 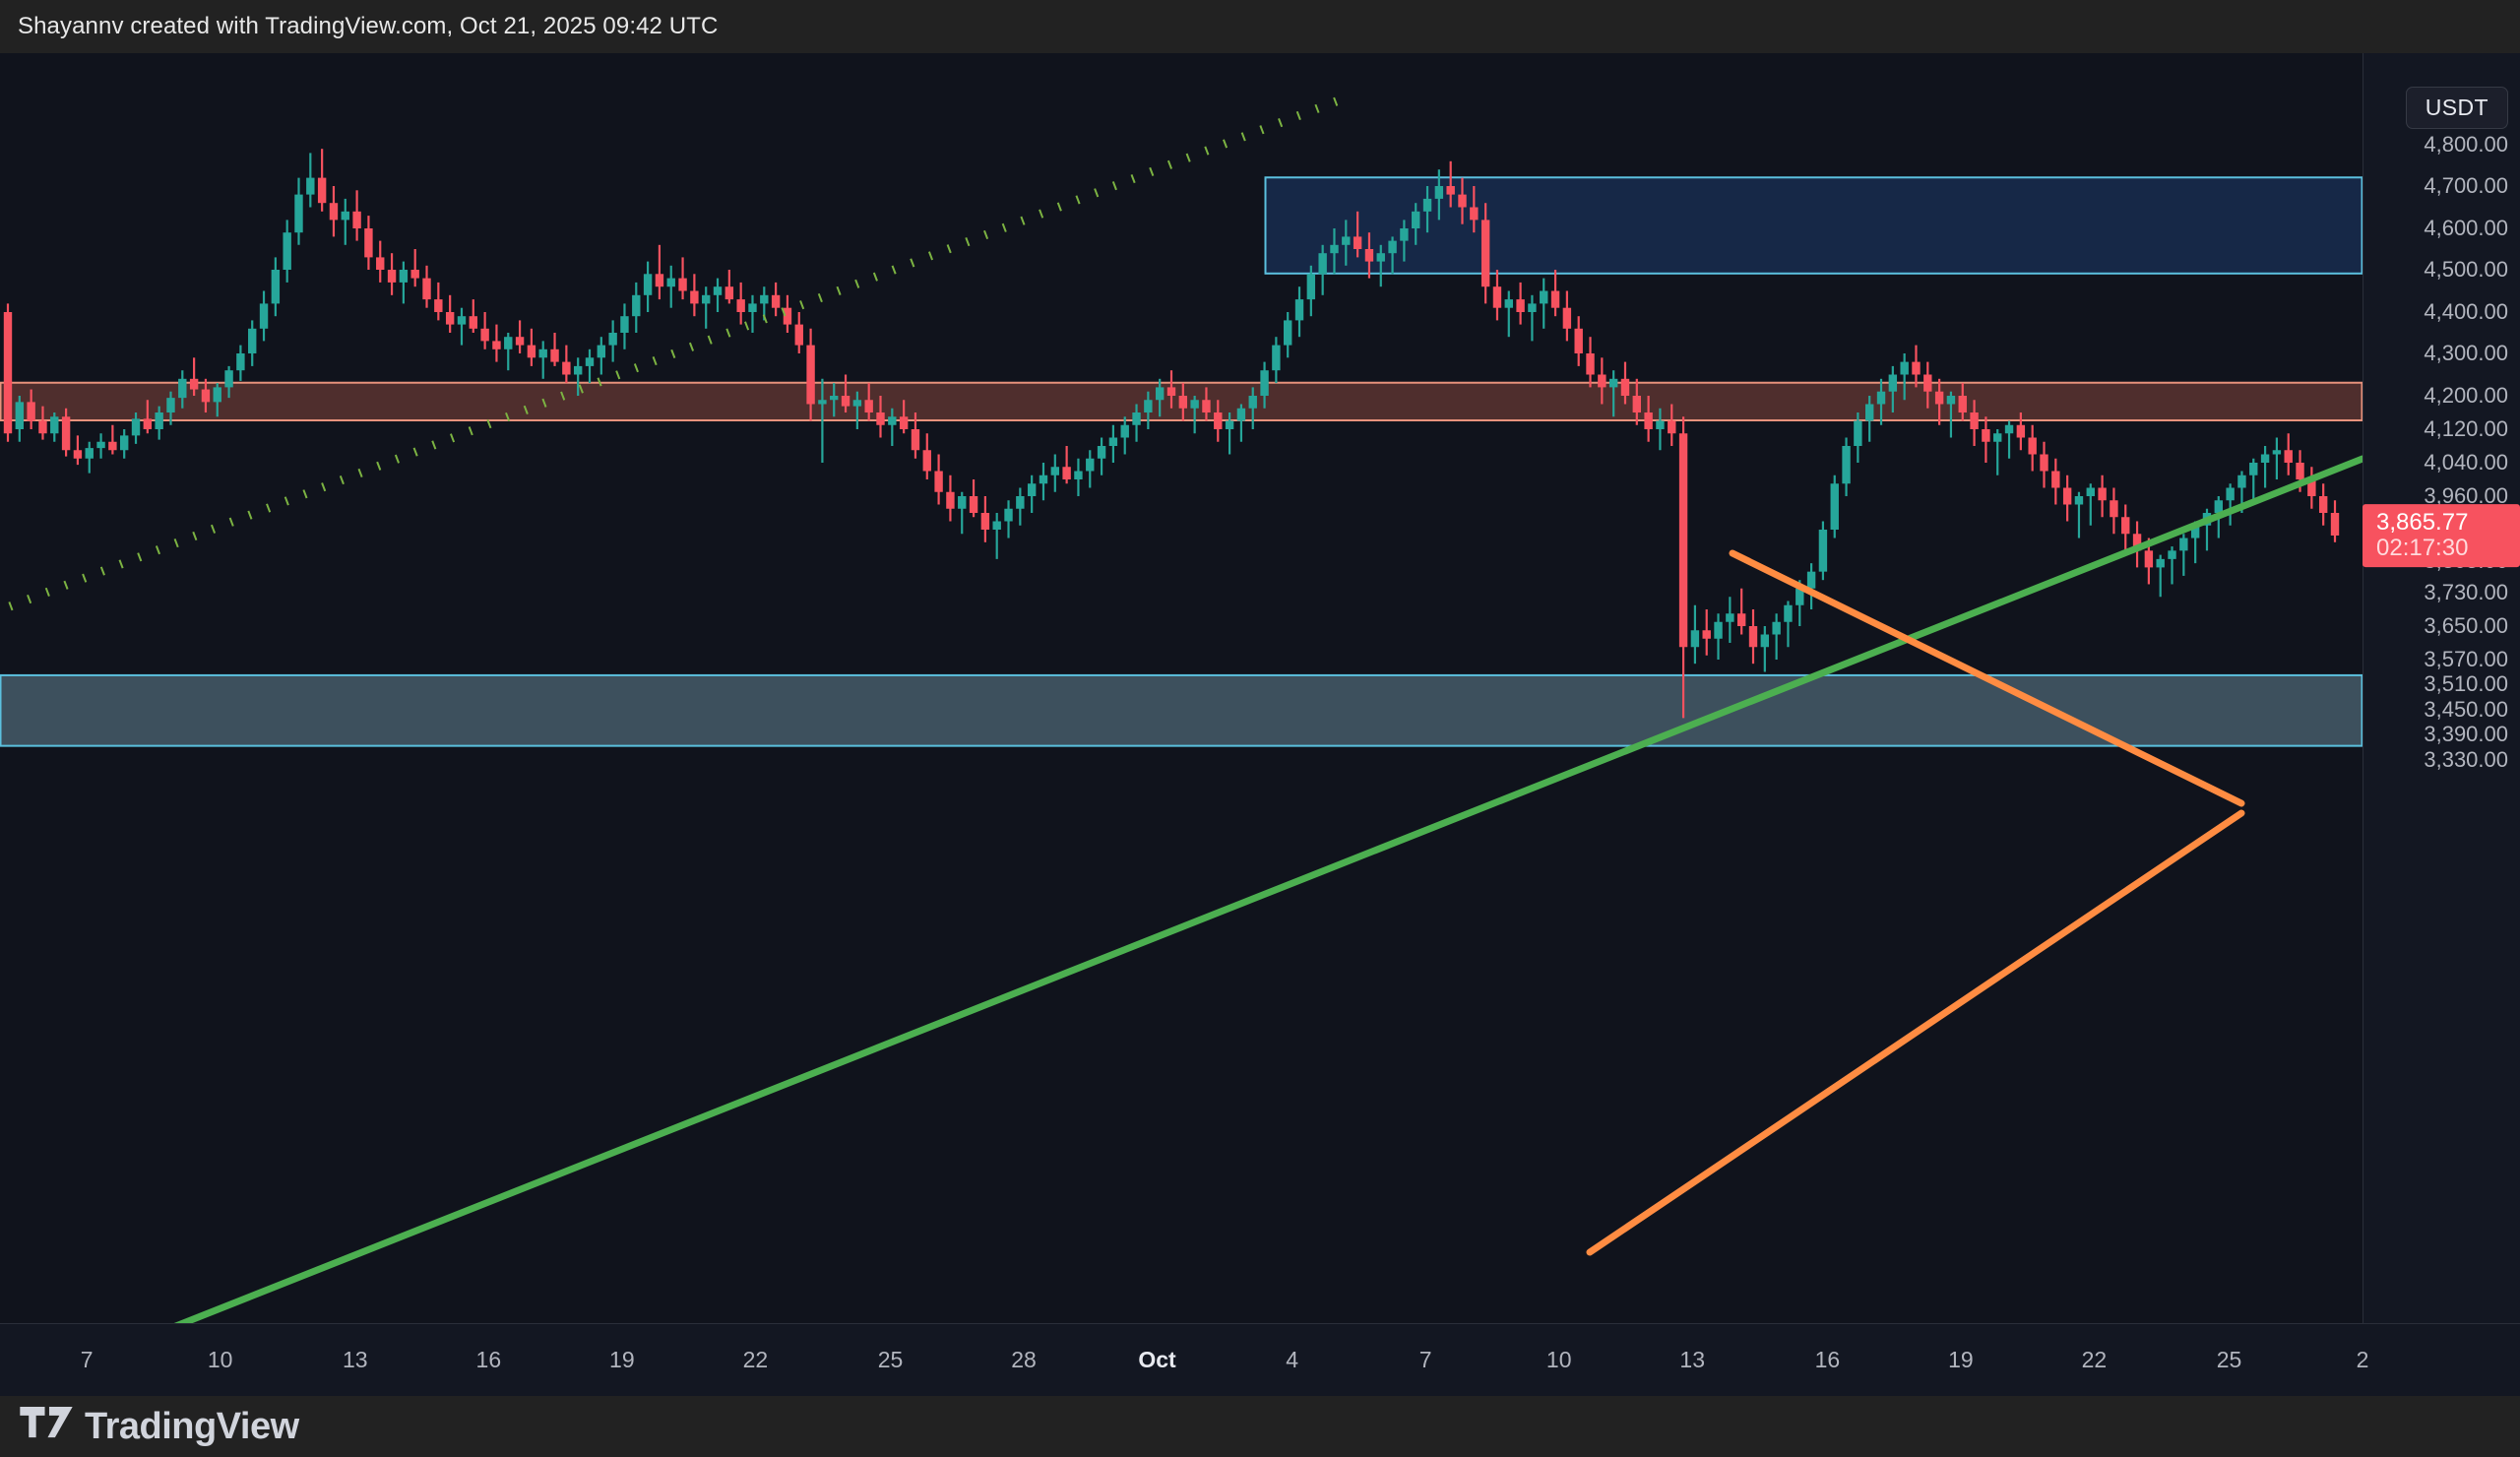 What do you see at coordinates (2422, 547) in the screenshot?
I see `candle-countdown-timer: 02:17:30` at bounding box center [2422, 547].